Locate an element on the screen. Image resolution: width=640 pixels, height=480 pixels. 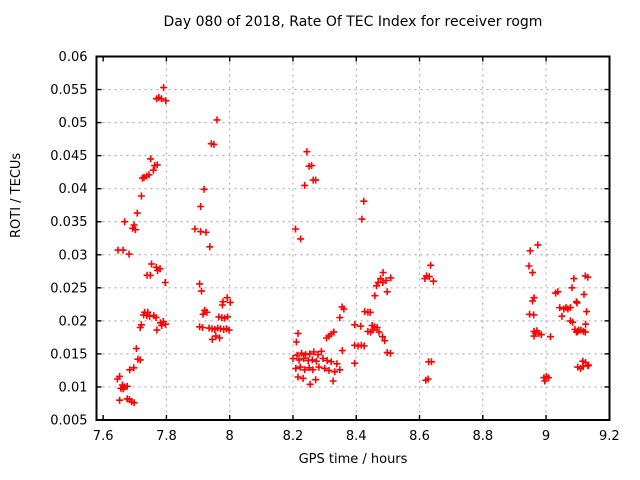
y-tick-label: 0.04 is located at coordinates (73, 189).